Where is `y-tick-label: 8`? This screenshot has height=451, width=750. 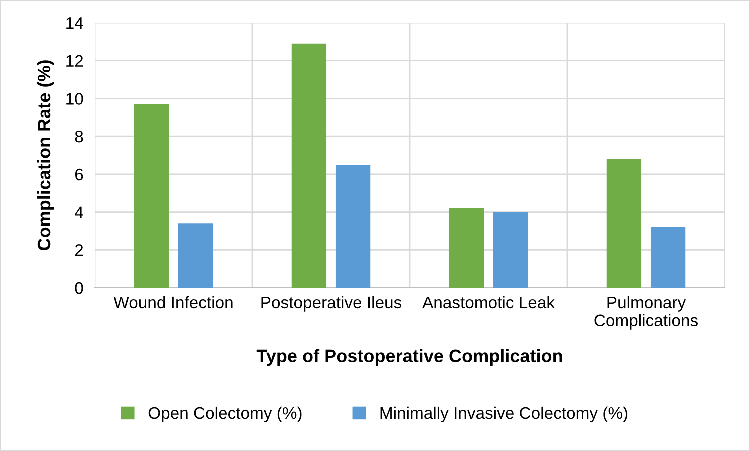 y-tick-label: 8 is located at coordinates (79, 136).